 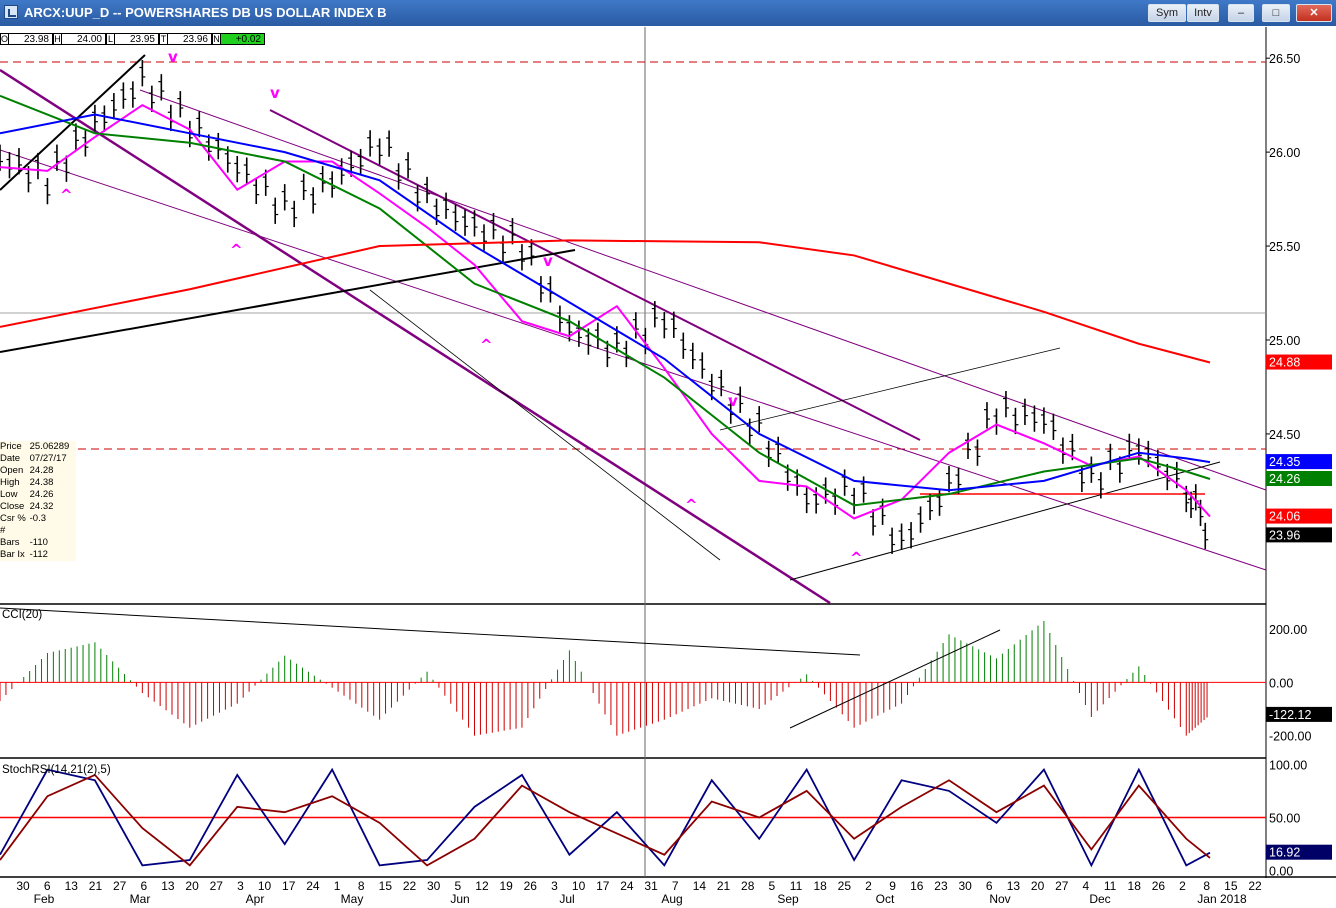 What do you see at coordinates (110, 39) in the screenshot?
I see `low-label: L` at bounding box center [110, 39].